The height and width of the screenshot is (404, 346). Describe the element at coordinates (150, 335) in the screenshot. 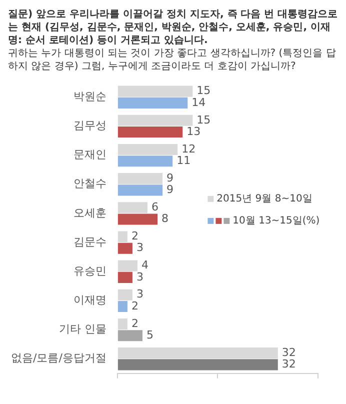

I see `data-label: 5` at that location.